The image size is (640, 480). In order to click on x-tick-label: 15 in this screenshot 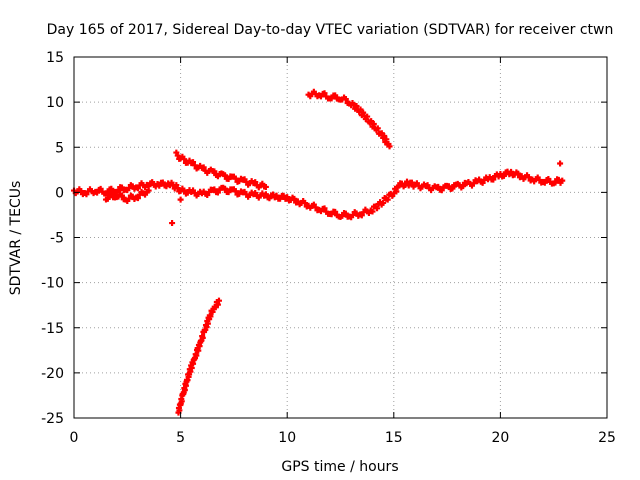, I will do `click(394, 438)`.